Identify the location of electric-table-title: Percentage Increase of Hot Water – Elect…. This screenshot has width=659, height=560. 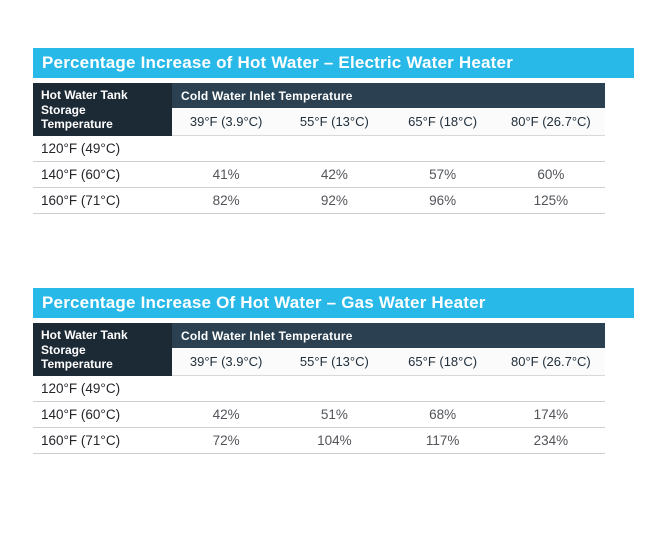
(278, 62).